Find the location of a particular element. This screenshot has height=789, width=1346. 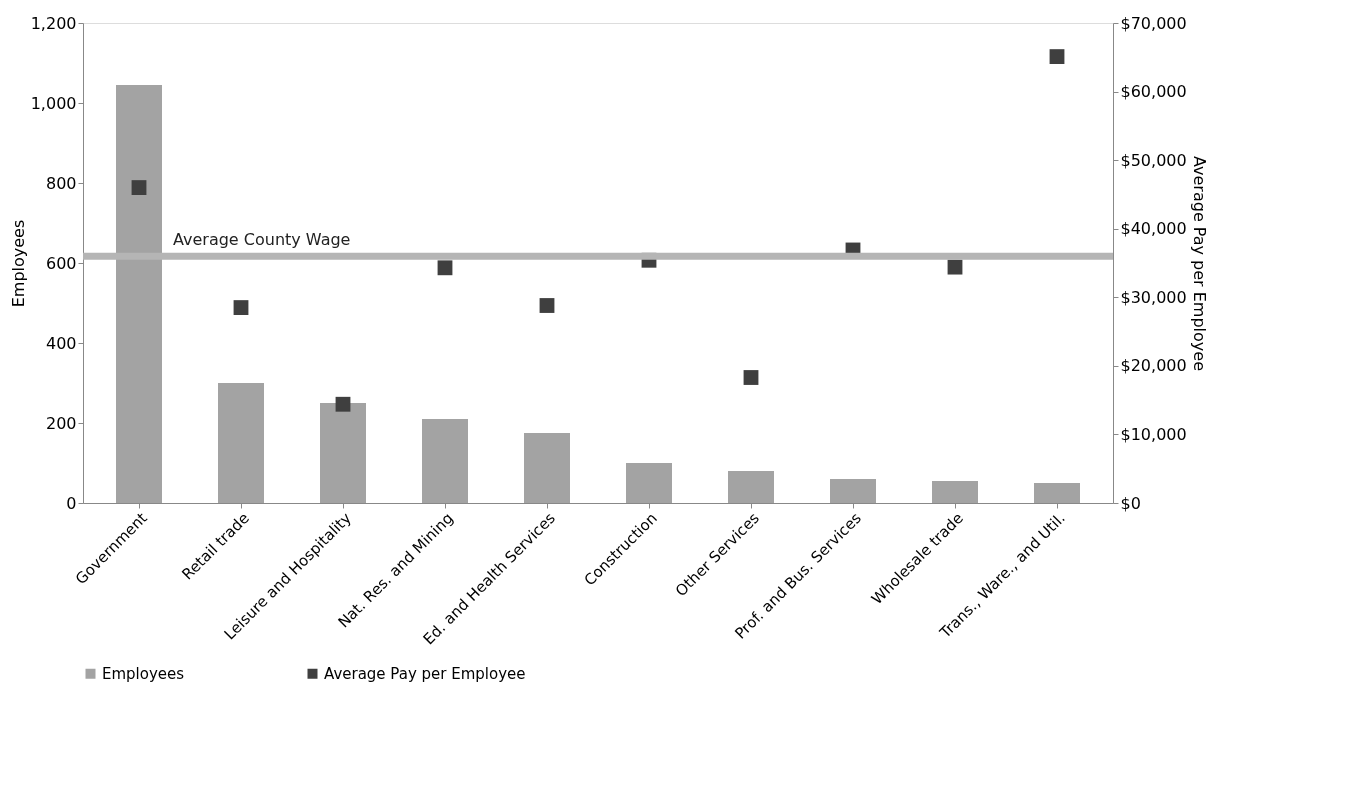

legend-label: Employees is located at coordinates (143, 673).